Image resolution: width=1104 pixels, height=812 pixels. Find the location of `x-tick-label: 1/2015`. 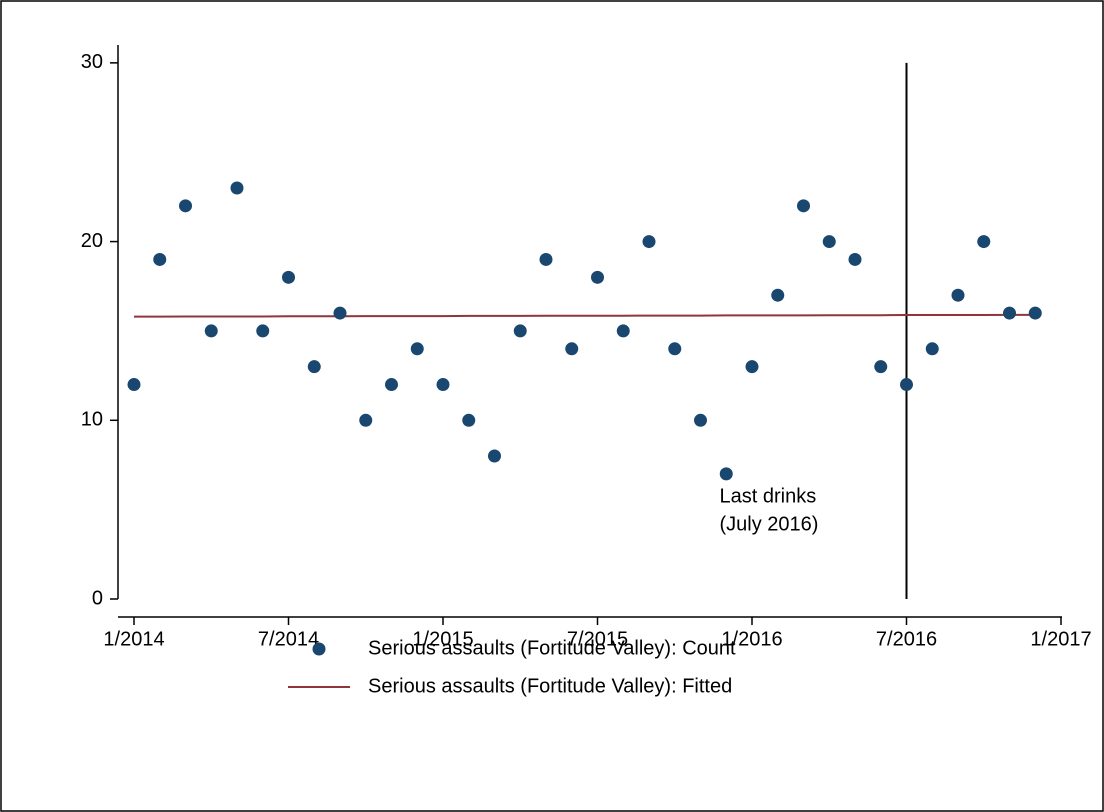

x-tick-label: 1/2015 is located at coordinates (442, 639).